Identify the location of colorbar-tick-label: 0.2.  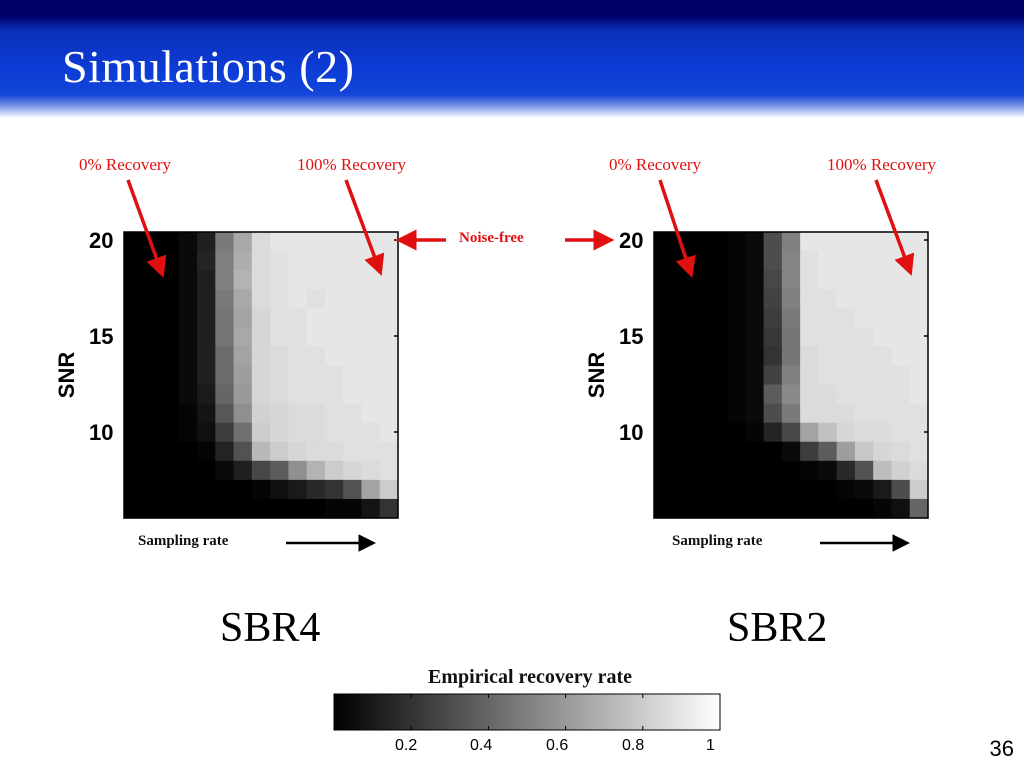
(406, 745).